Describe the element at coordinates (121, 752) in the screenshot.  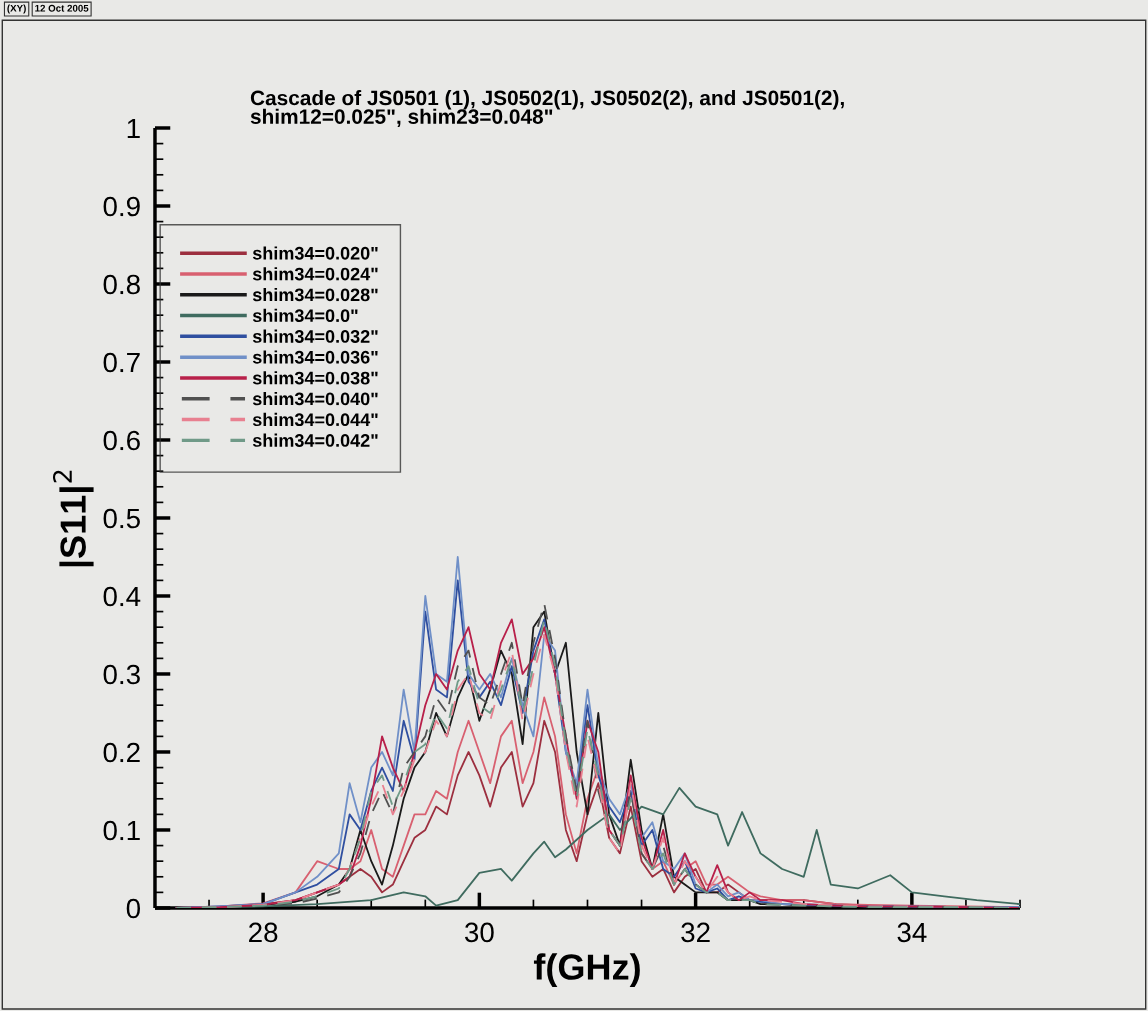
I see `y-tick-label: 0.2` at that location.